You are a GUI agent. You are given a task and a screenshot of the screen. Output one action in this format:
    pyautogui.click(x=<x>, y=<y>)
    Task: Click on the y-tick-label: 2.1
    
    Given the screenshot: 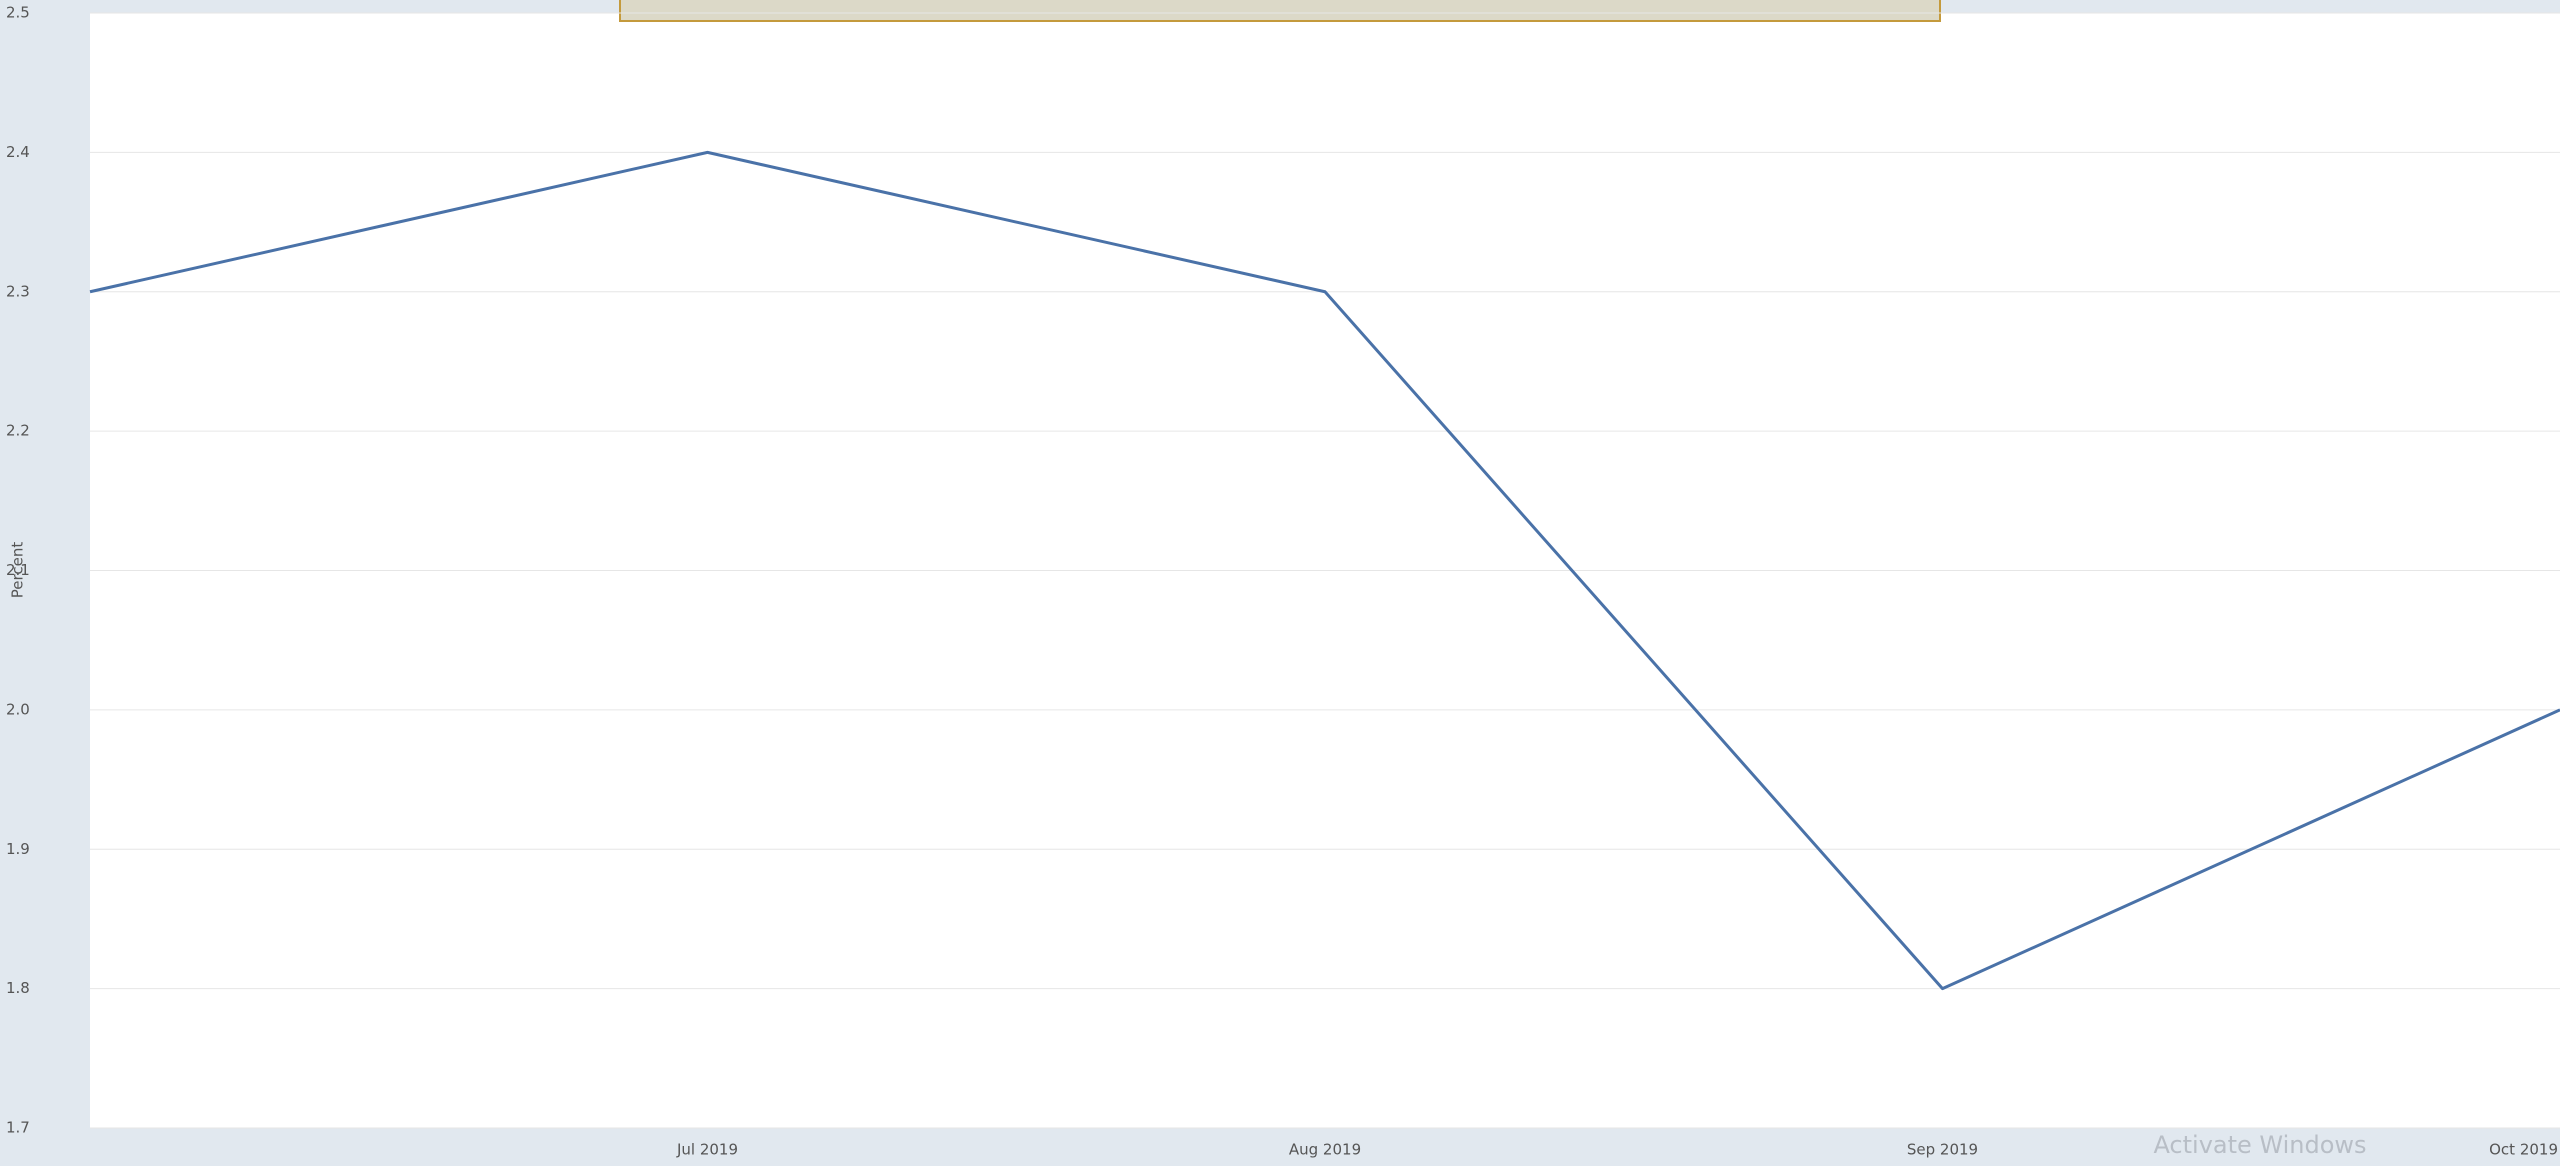 What is the action you would take?
    pyautogui.click(x=18, y=570)
    